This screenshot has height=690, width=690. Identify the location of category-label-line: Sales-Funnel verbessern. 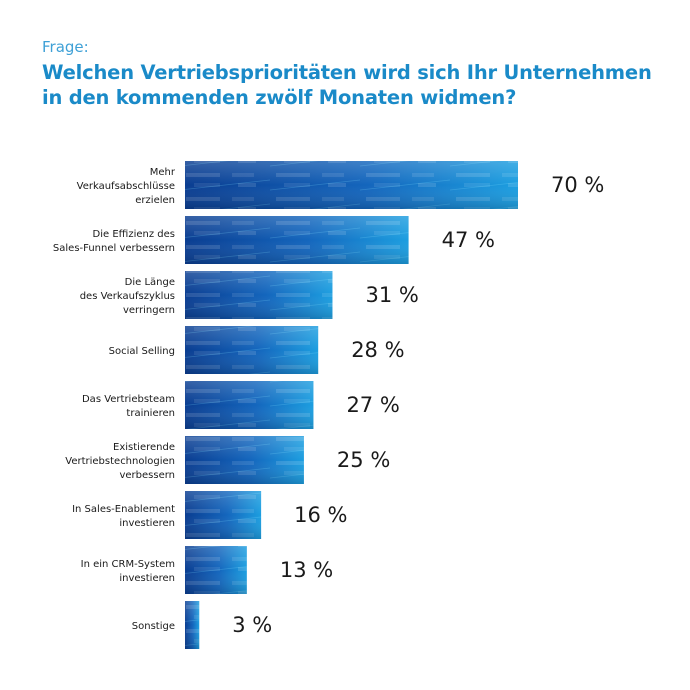
(114, 248).